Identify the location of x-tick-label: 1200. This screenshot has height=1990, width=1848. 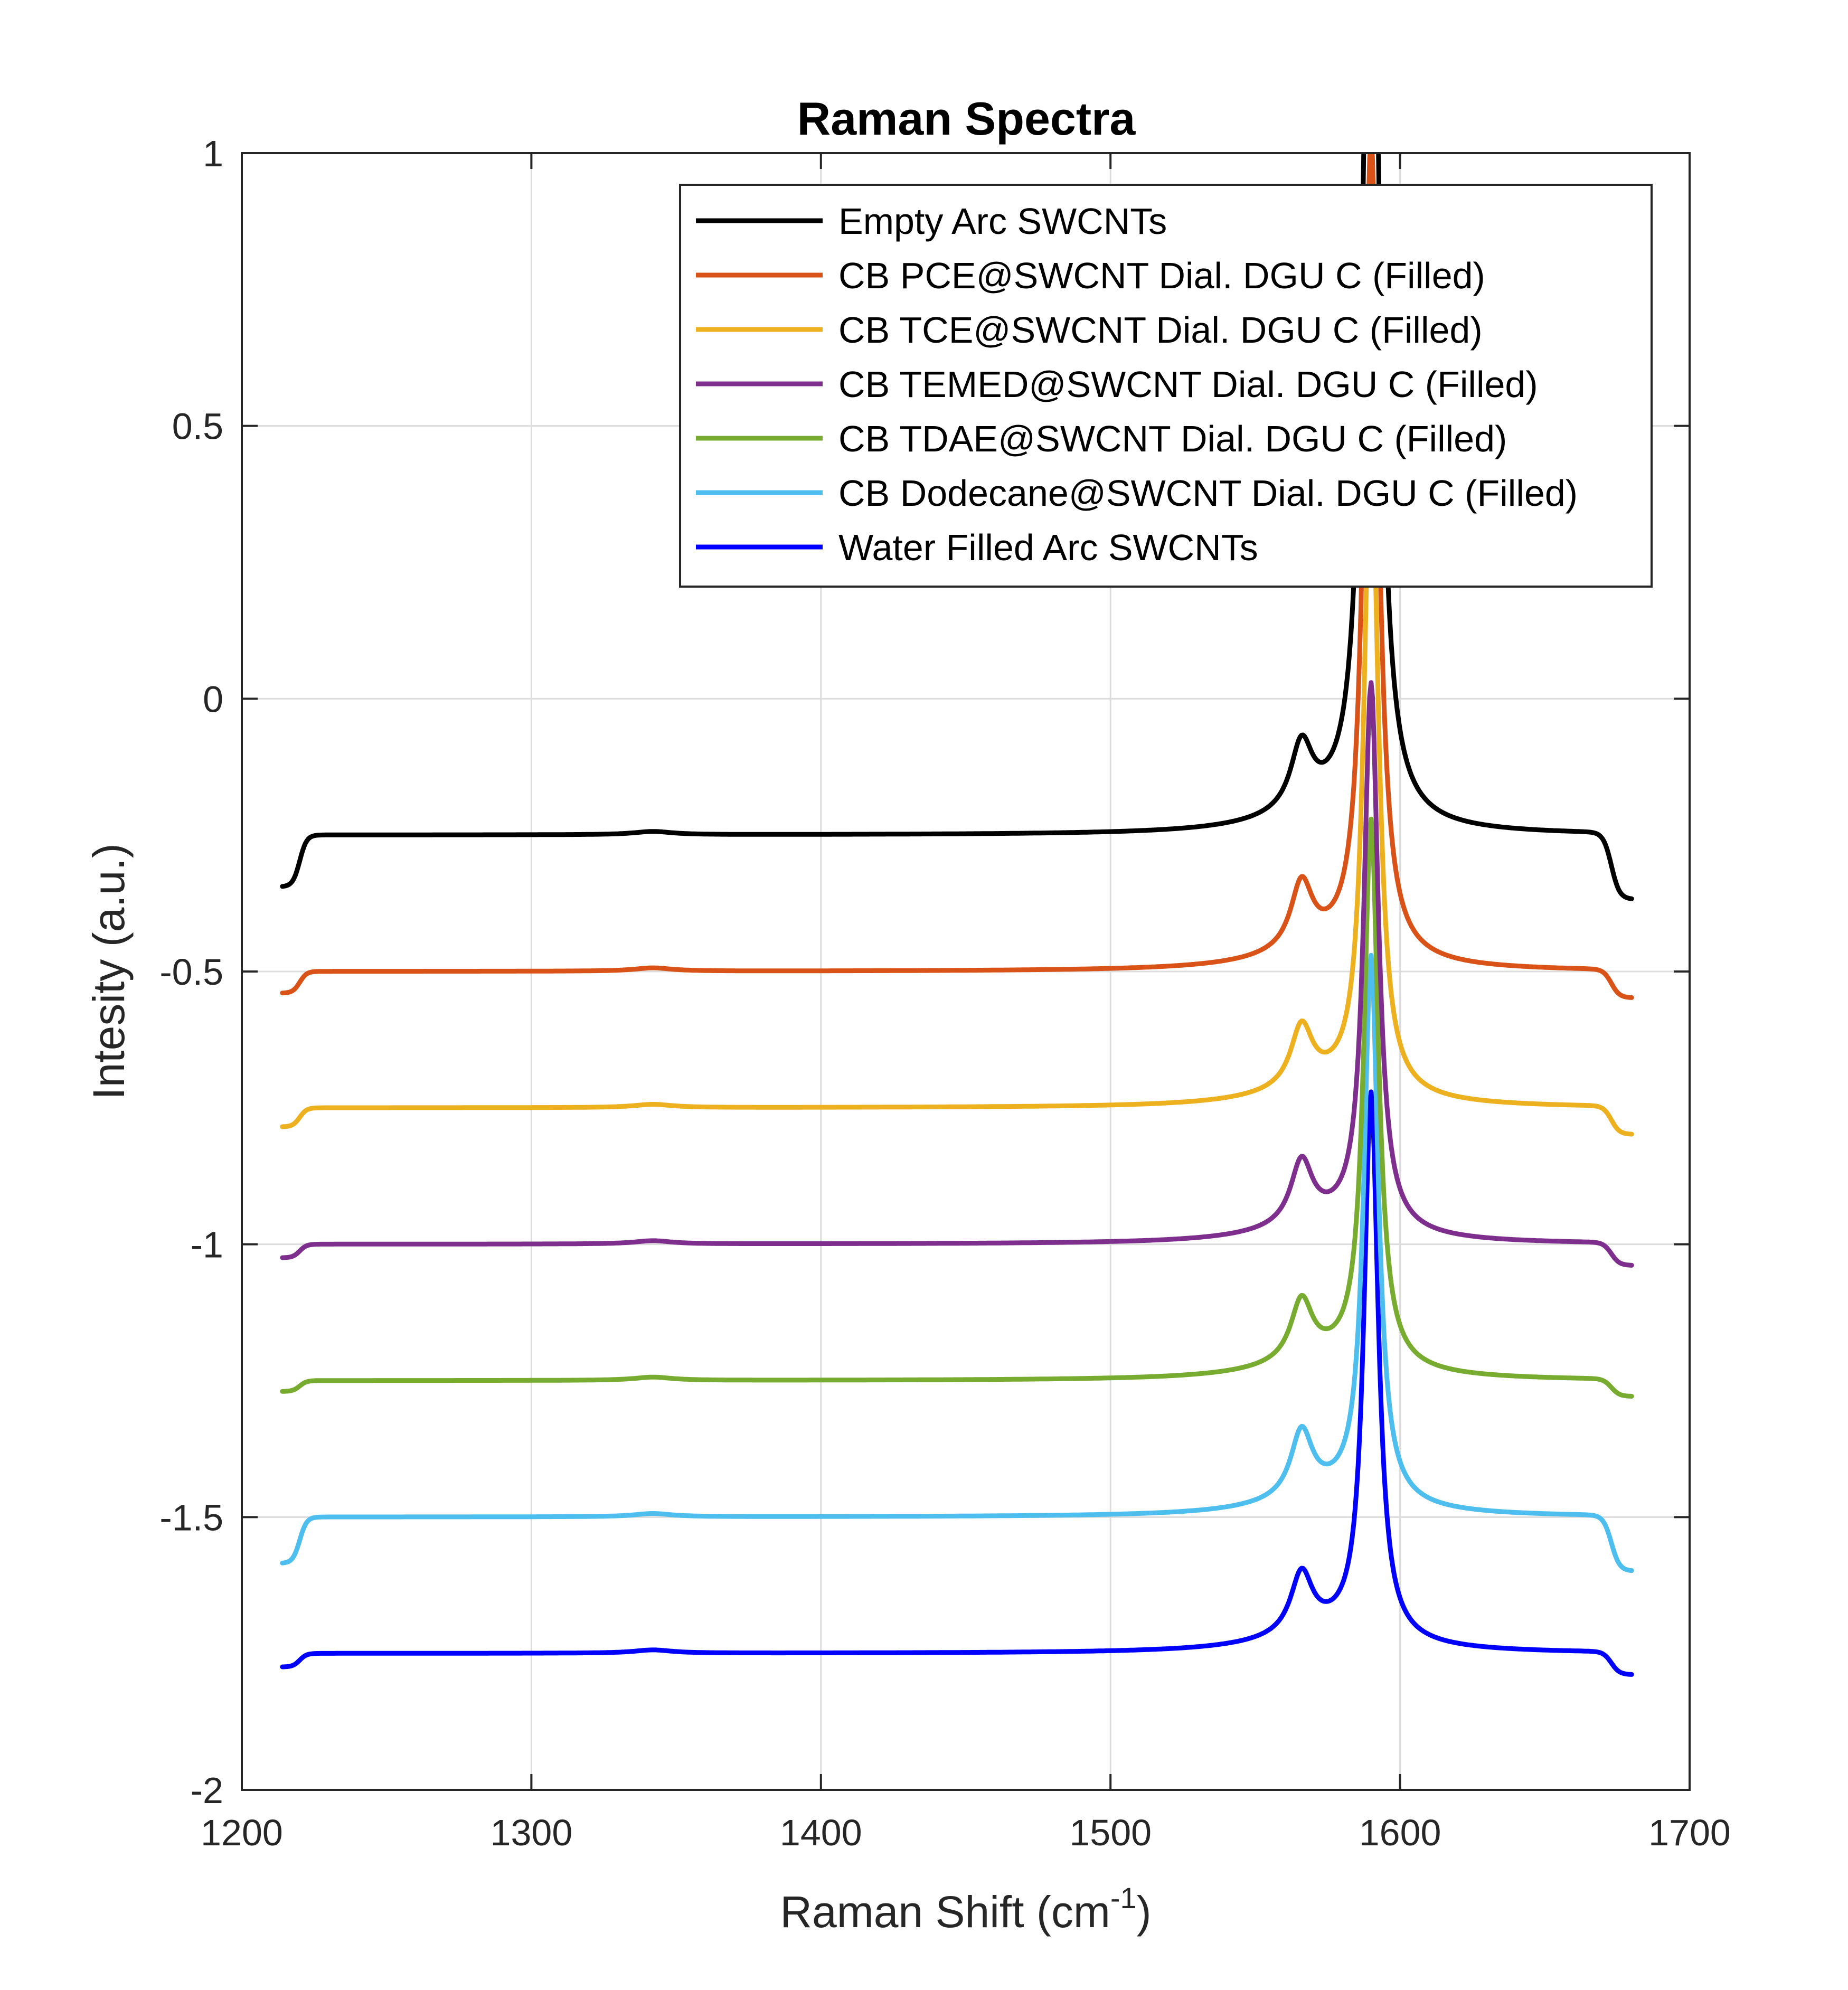
(242, 1832).